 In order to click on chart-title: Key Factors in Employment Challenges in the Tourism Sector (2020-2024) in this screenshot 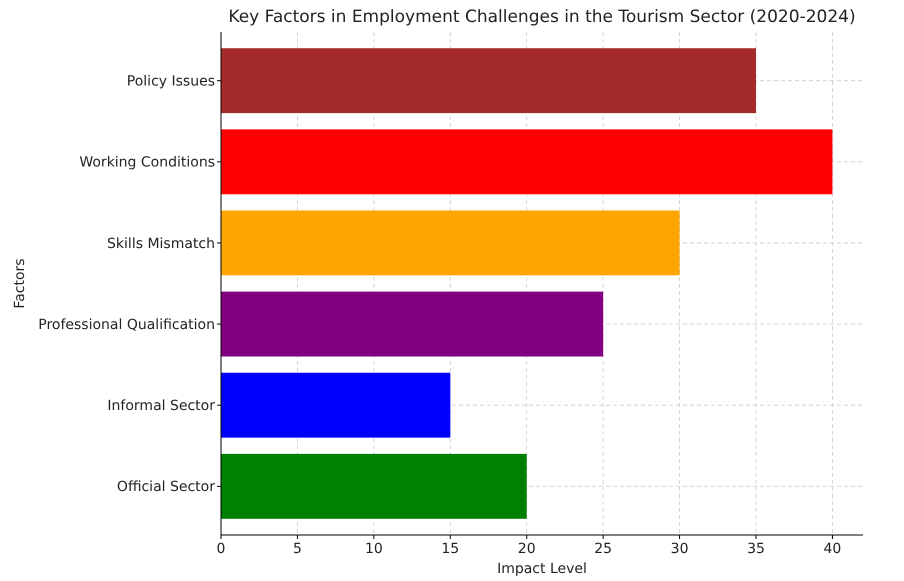, I will do `click(542, 17)`.